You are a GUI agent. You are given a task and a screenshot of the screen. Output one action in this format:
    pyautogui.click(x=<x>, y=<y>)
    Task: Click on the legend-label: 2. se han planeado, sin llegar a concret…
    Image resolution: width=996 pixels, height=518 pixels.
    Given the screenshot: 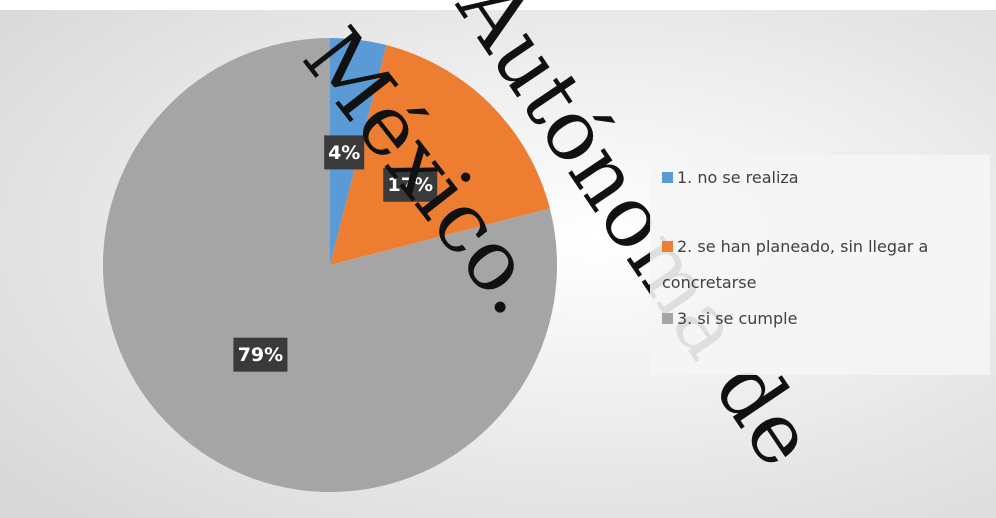 What is the action you would take?
    pyautogui.click(x=795, y=264)
    